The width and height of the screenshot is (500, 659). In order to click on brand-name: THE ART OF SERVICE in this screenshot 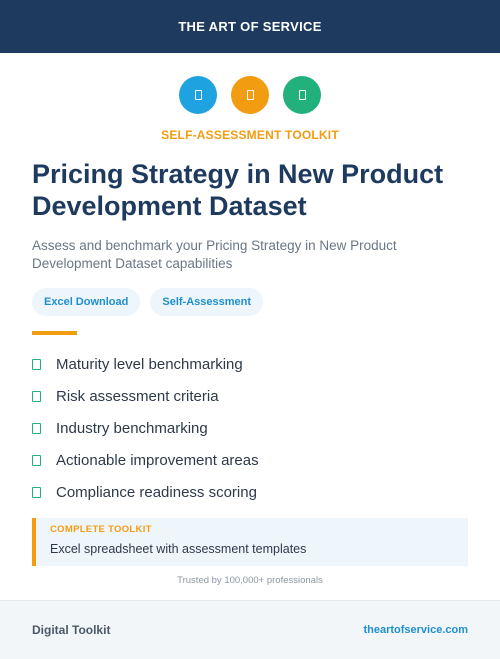, I will do `click(250, 26)`.